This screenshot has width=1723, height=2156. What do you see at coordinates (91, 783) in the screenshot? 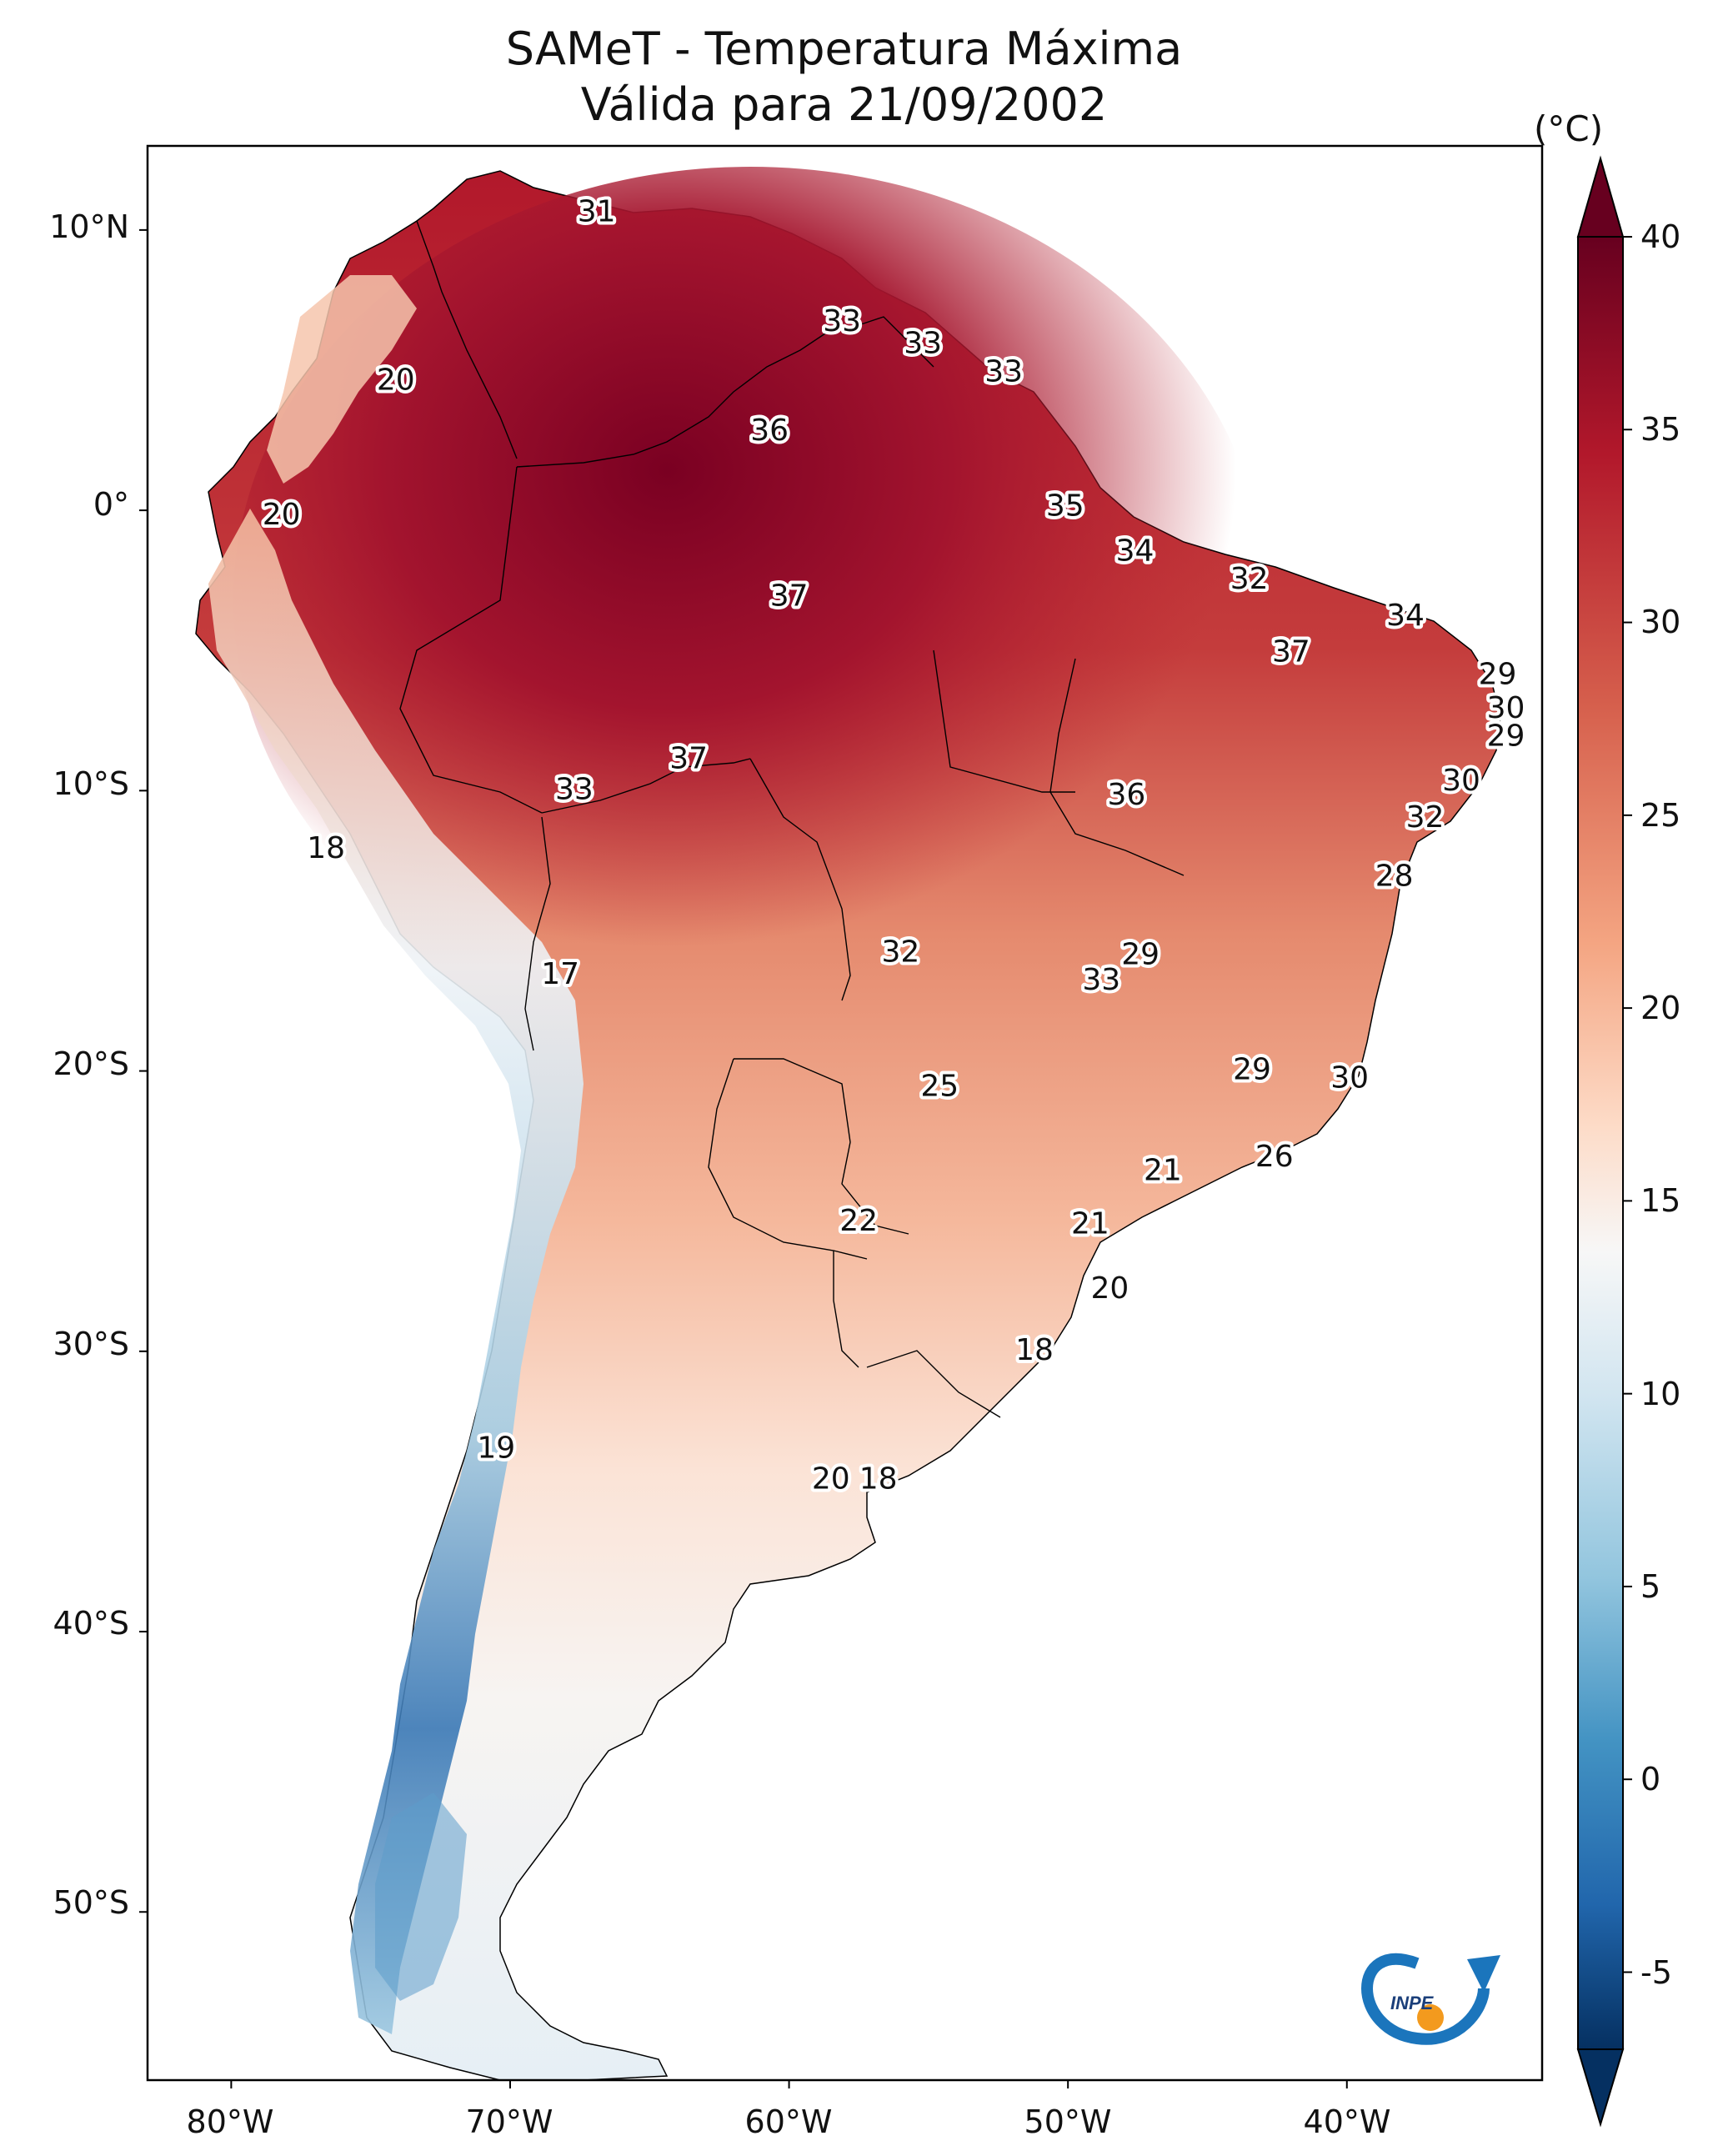
I see `lat-label-10S: 10°S` at bounding box center [91, 783].